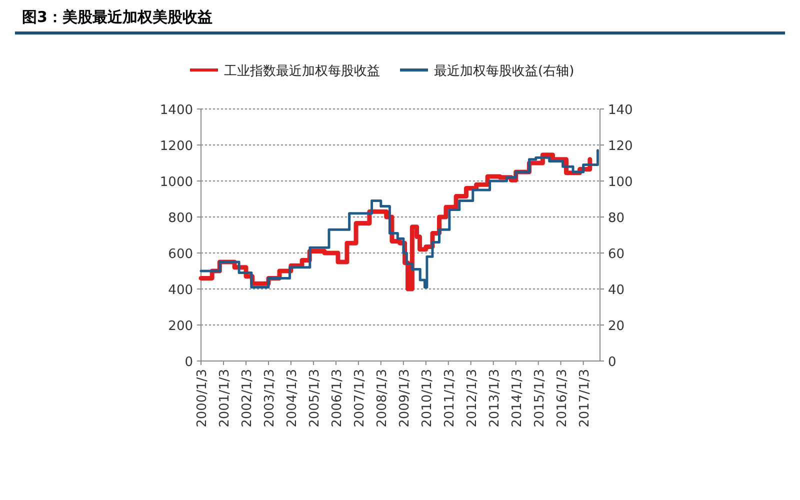  Describe the element at coordinates (562, 398) in the screenshot. I see `x-tick-label: 2016/1/3` at that location.